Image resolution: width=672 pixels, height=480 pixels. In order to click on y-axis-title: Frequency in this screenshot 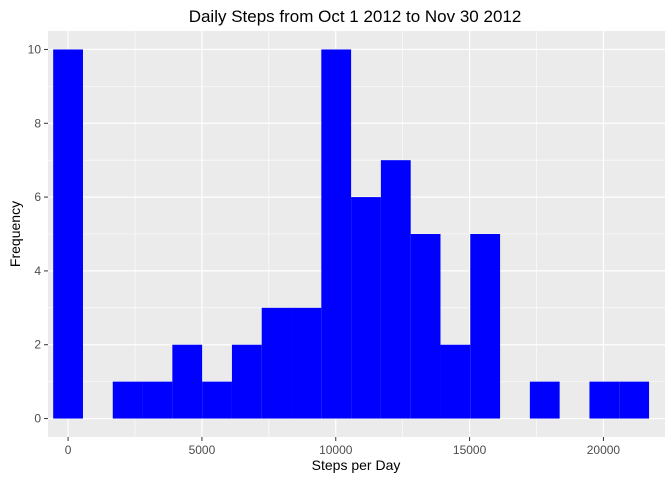, I will do `click(15, 234)`.